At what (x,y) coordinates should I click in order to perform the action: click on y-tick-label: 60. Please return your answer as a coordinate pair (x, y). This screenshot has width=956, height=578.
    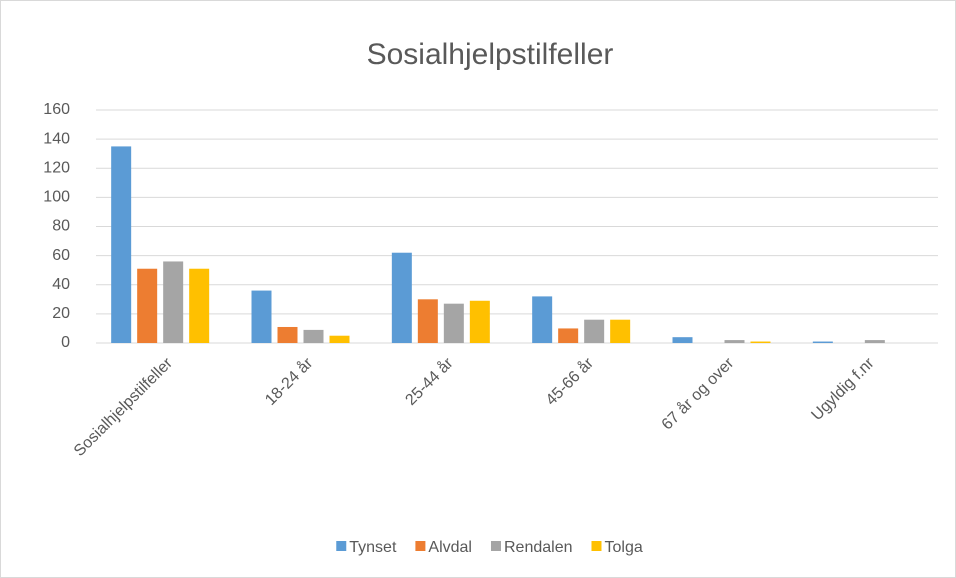
    Looking at the image, I should click on (61, 255).